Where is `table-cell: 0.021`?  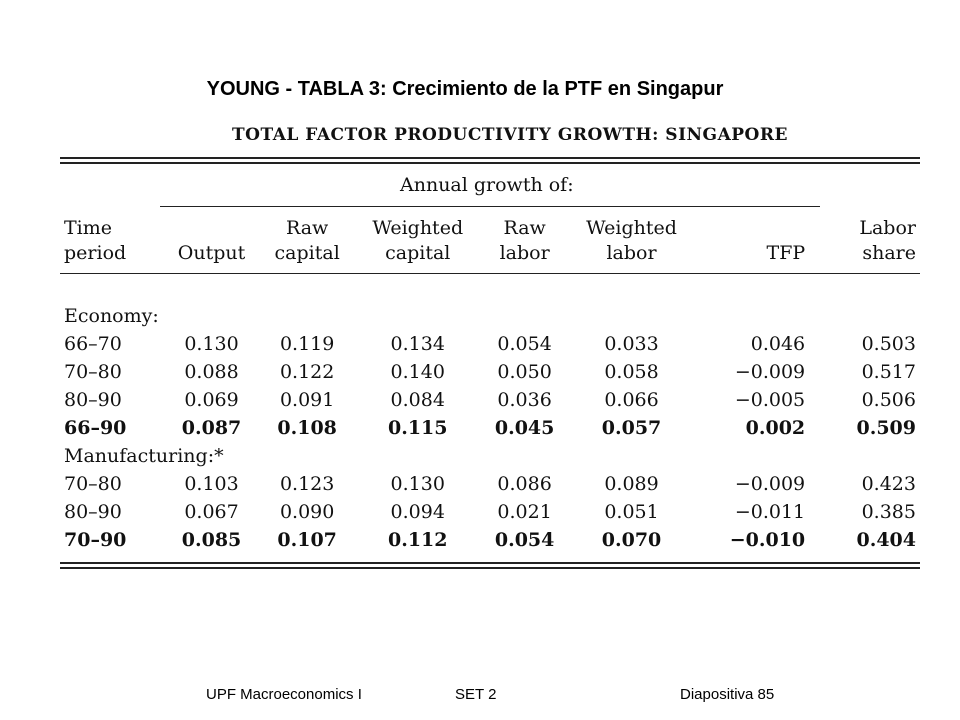 table-cell: 0.021 is located at coordinates (524, 512).